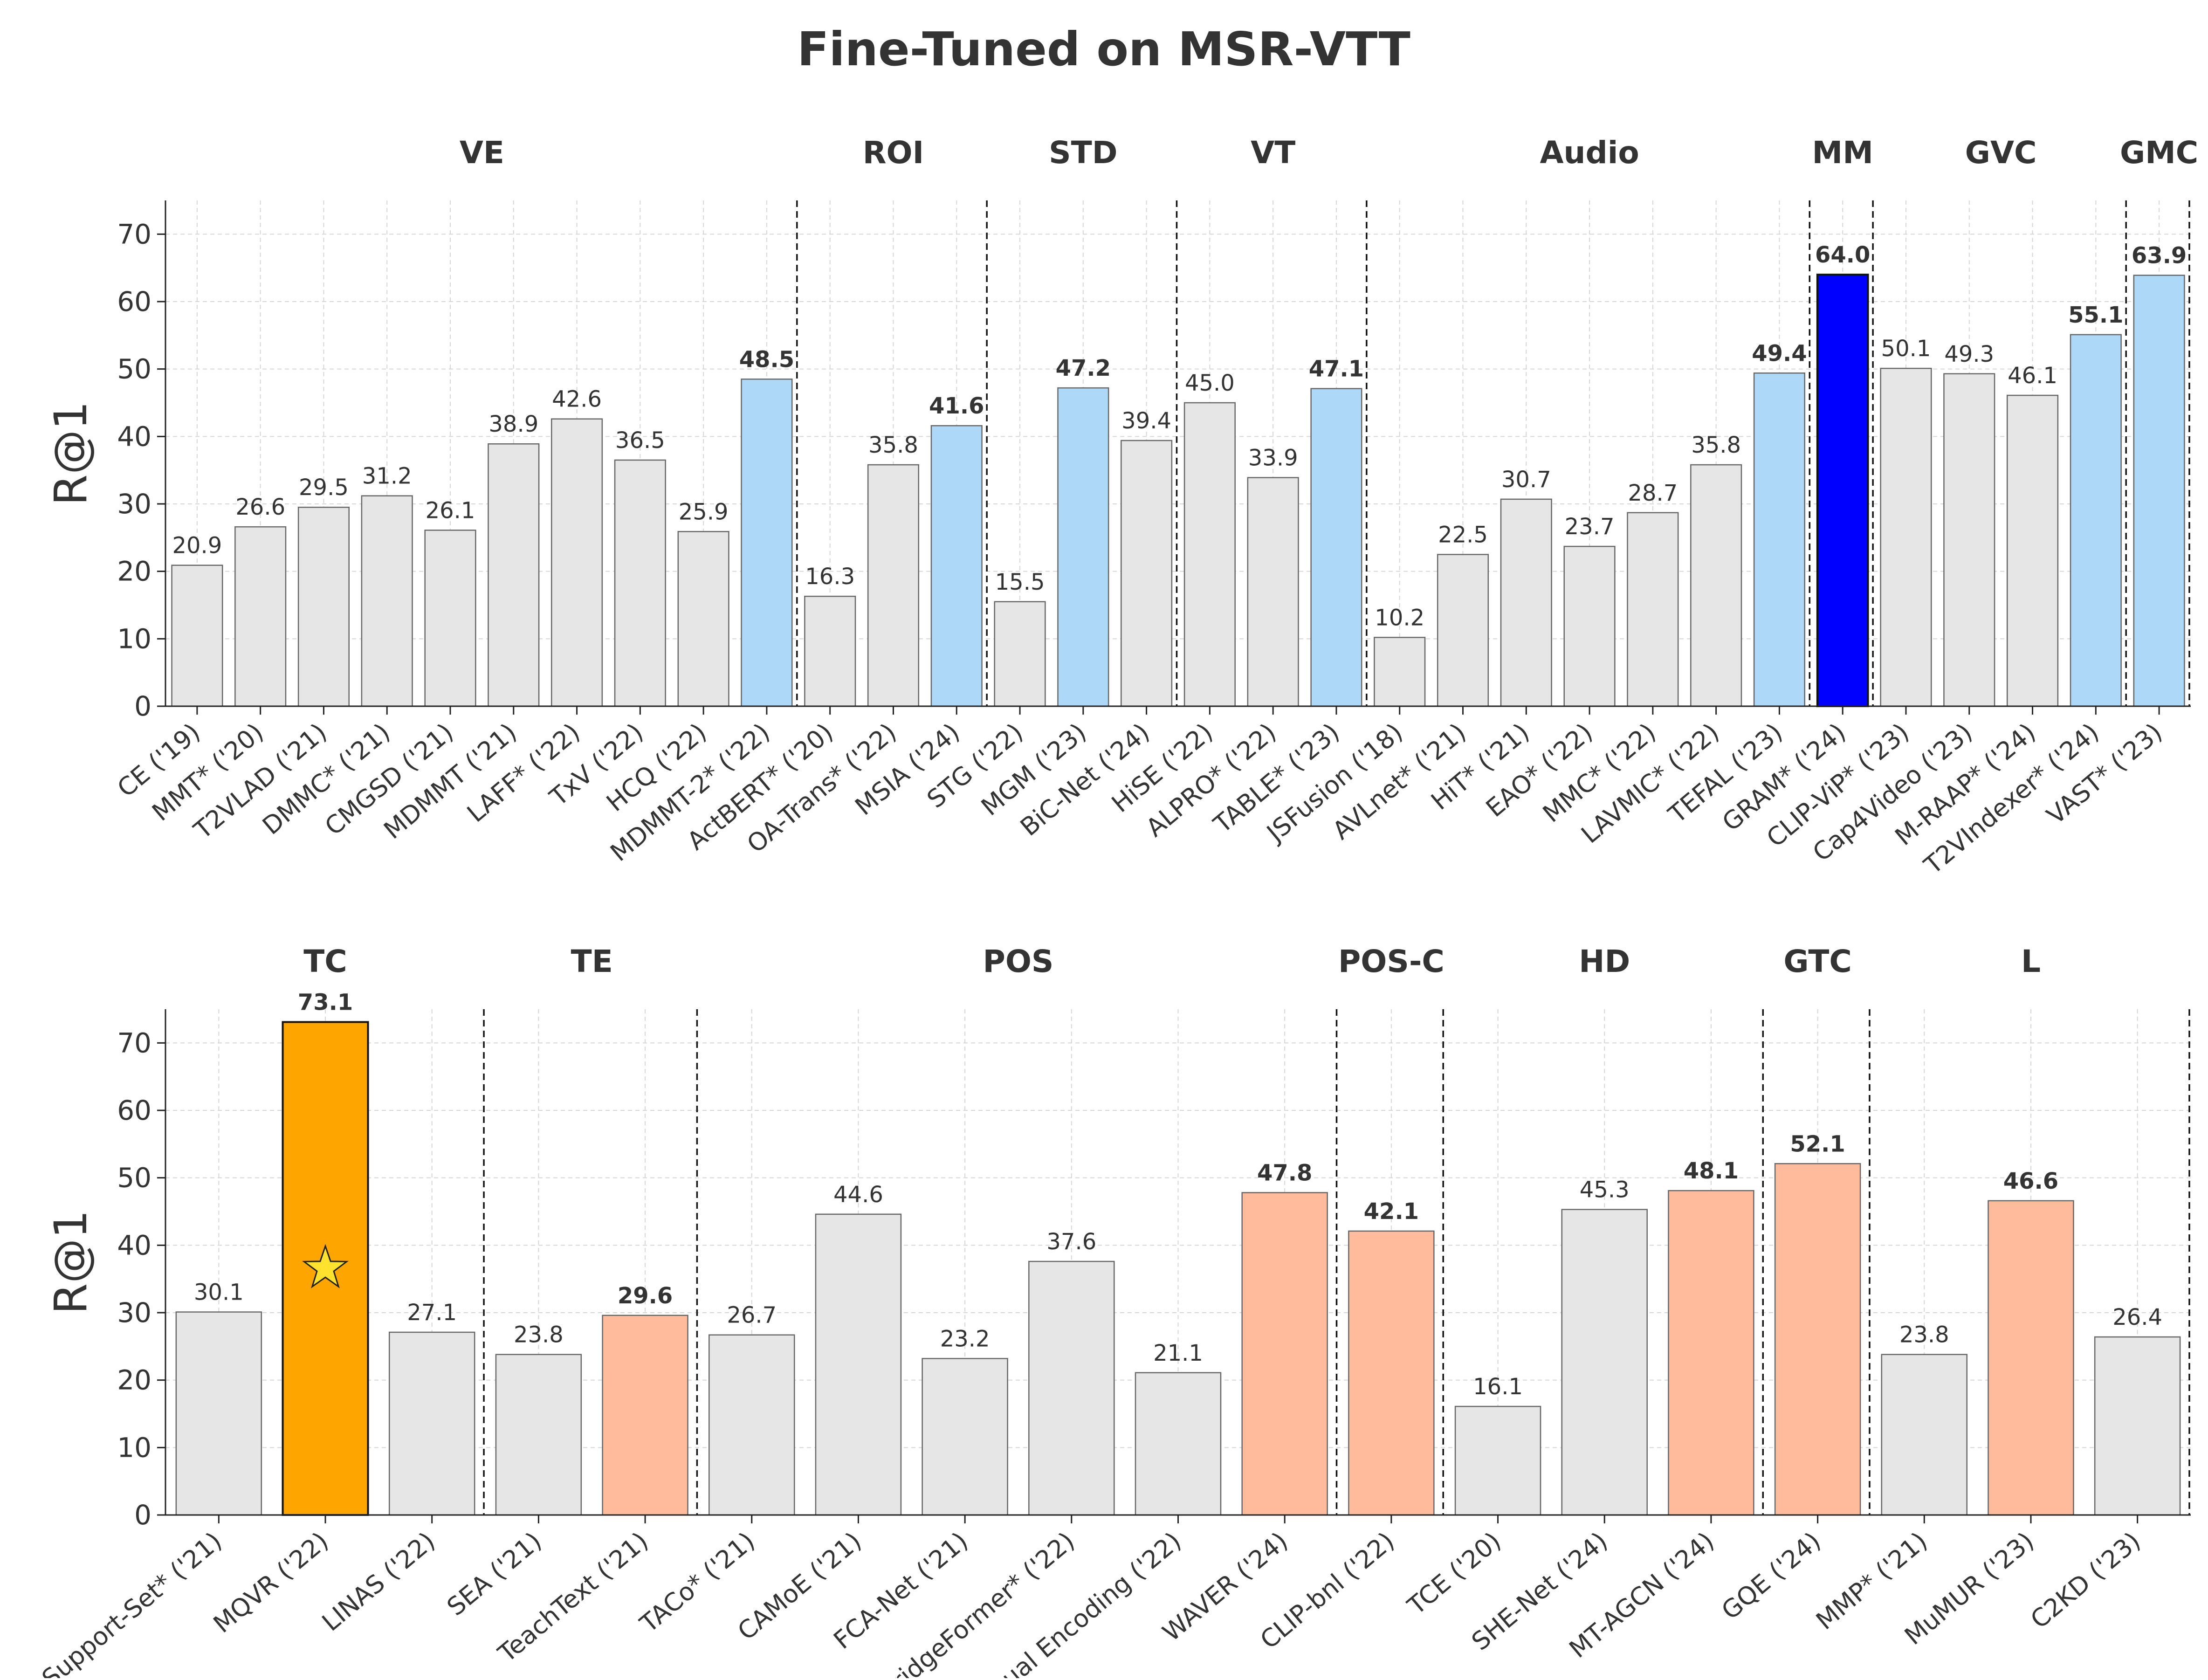 Image resolution: width=2208 pixels, height=1680 pixels. Describe the element at coordinates (965, 1339) in the screenshot. I see `bar-value-label: 23.2` at that location.